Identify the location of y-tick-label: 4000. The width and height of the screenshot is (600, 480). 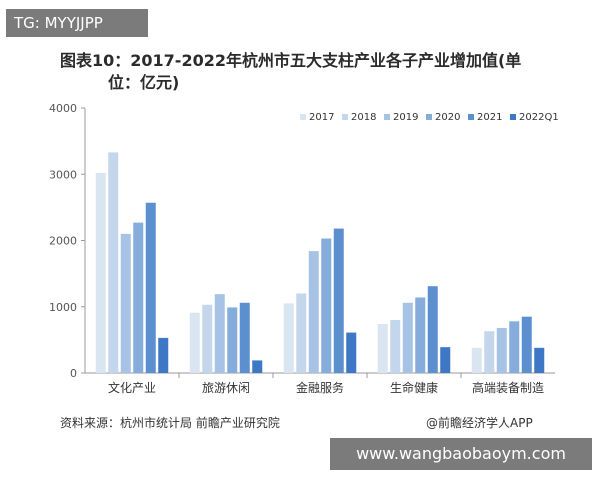
(63, 108).